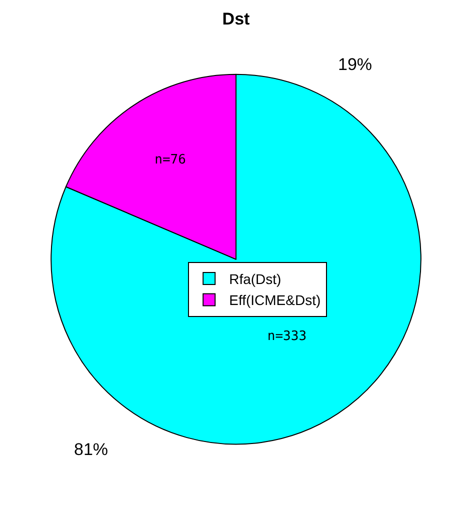 The width and height of the screenshot is (472, 510). I want to click on chart-title: Dst, so click(236, 19).